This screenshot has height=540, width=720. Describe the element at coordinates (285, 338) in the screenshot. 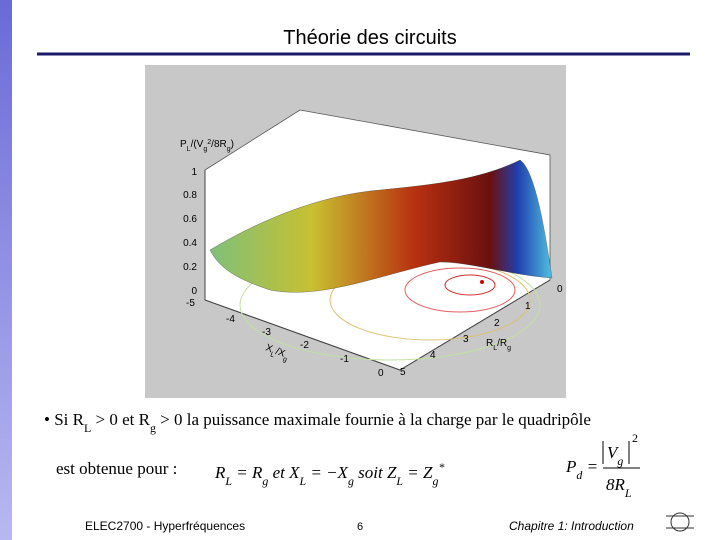

I see `x-ticks: -5 -4 -3 -2 -1 0` at that location.